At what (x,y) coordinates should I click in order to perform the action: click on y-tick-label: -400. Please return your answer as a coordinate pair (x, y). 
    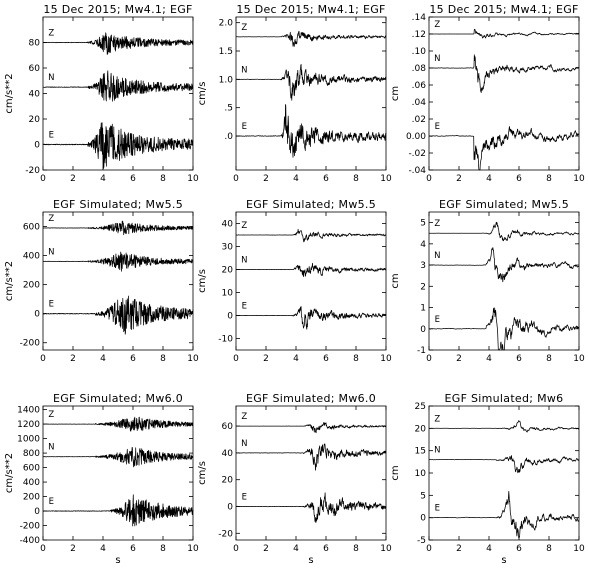
    Looking at the image, I should click on (30, 541).